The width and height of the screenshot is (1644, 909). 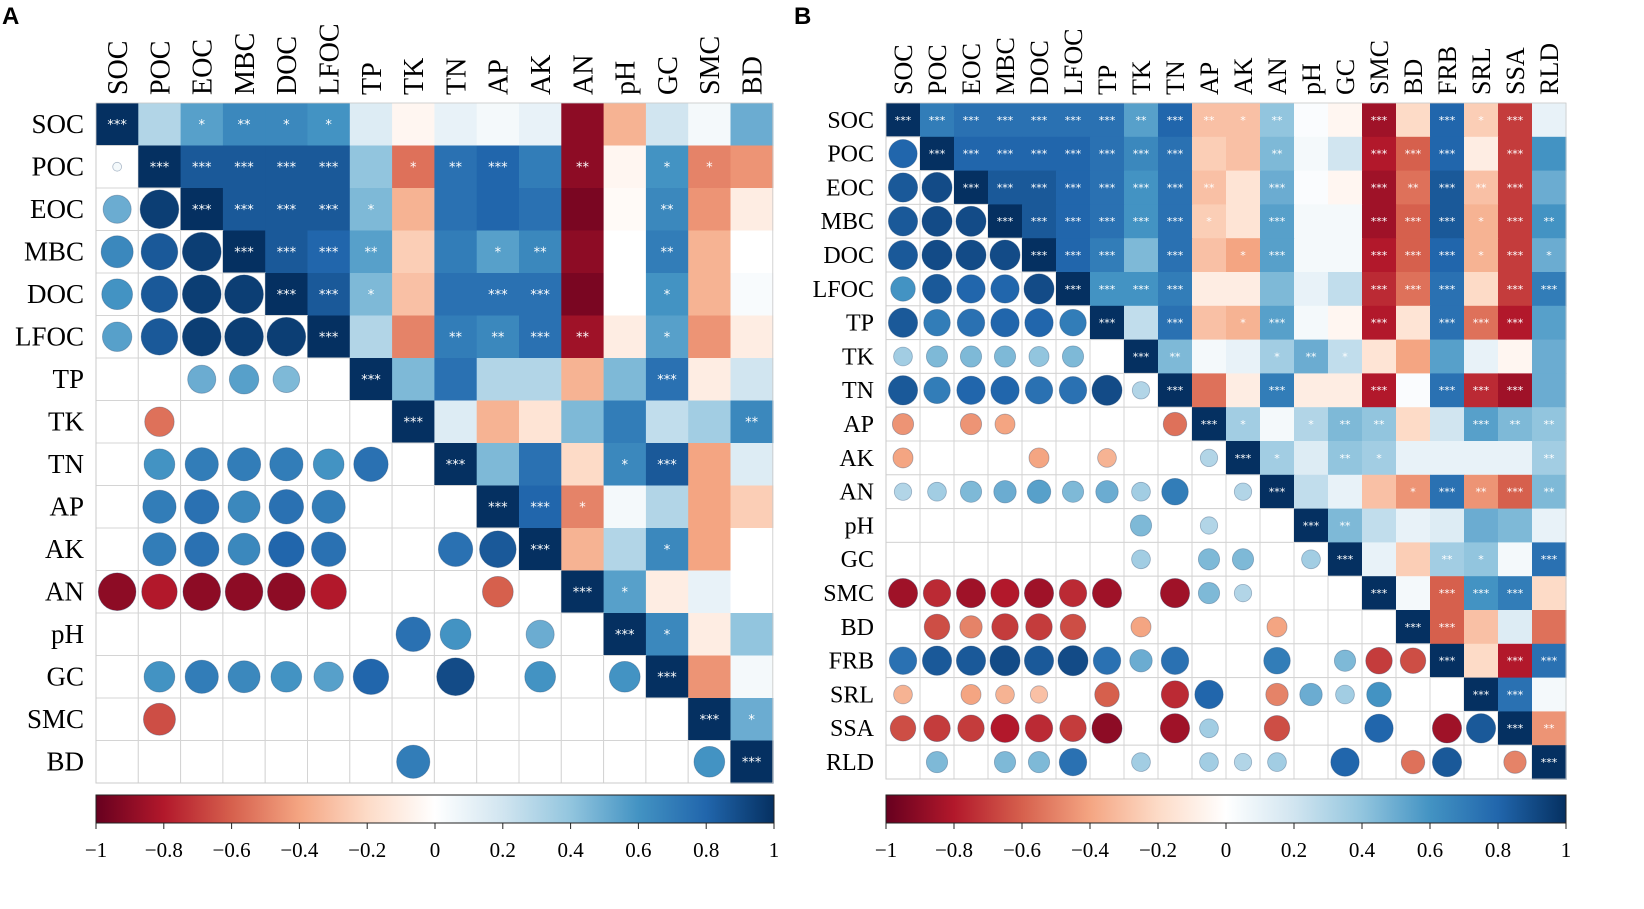 What do you see at coordinates (1107, 154) in the screenshot?
I see `heat-cell-poc-tp` at bounding box center [1107, 154].